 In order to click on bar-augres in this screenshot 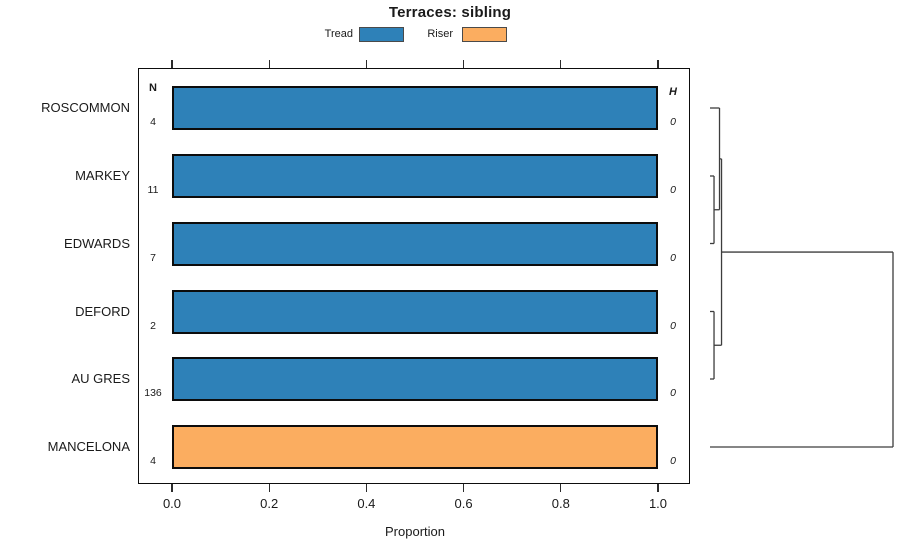, I will do `click(415, 379)`.